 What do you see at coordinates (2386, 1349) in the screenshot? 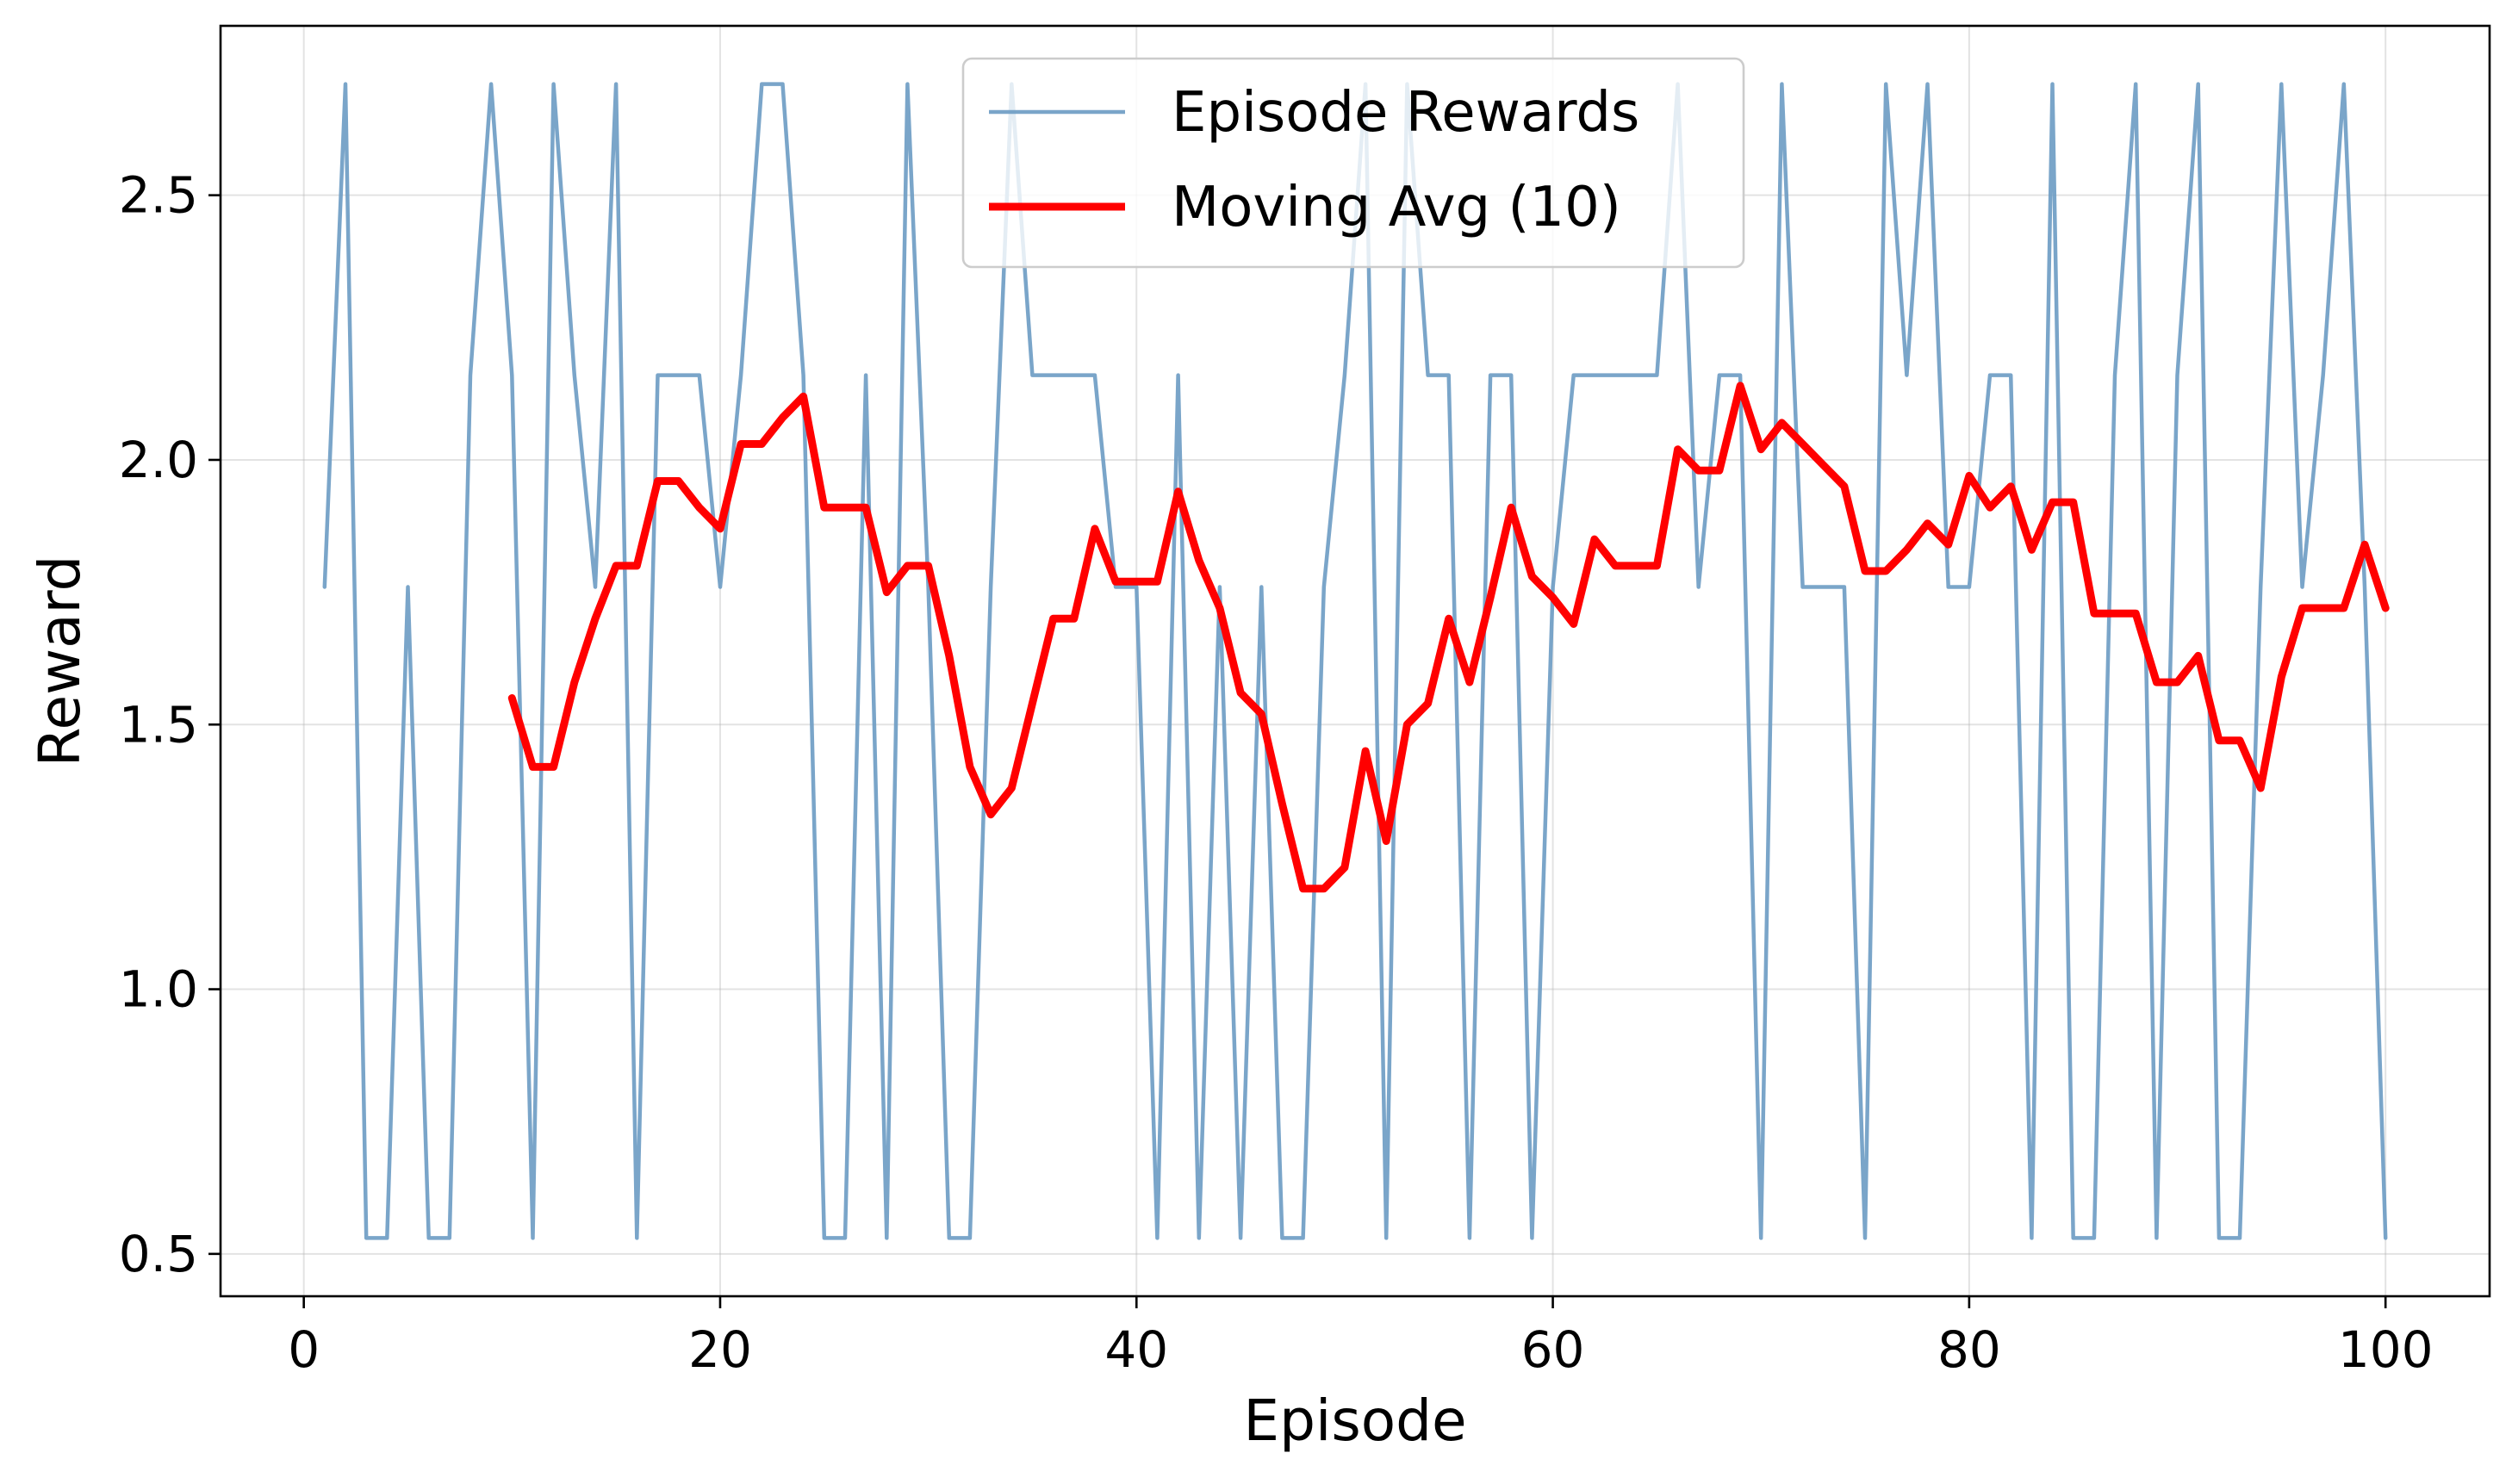
I see `x-tick-label: 100` at bounding box center [2386, 1349].